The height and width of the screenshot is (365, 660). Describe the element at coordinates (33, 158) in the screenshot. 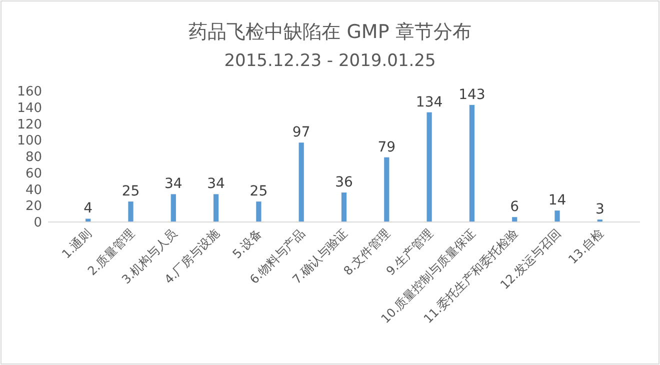

I see `y-tick-label: 80` at that location.